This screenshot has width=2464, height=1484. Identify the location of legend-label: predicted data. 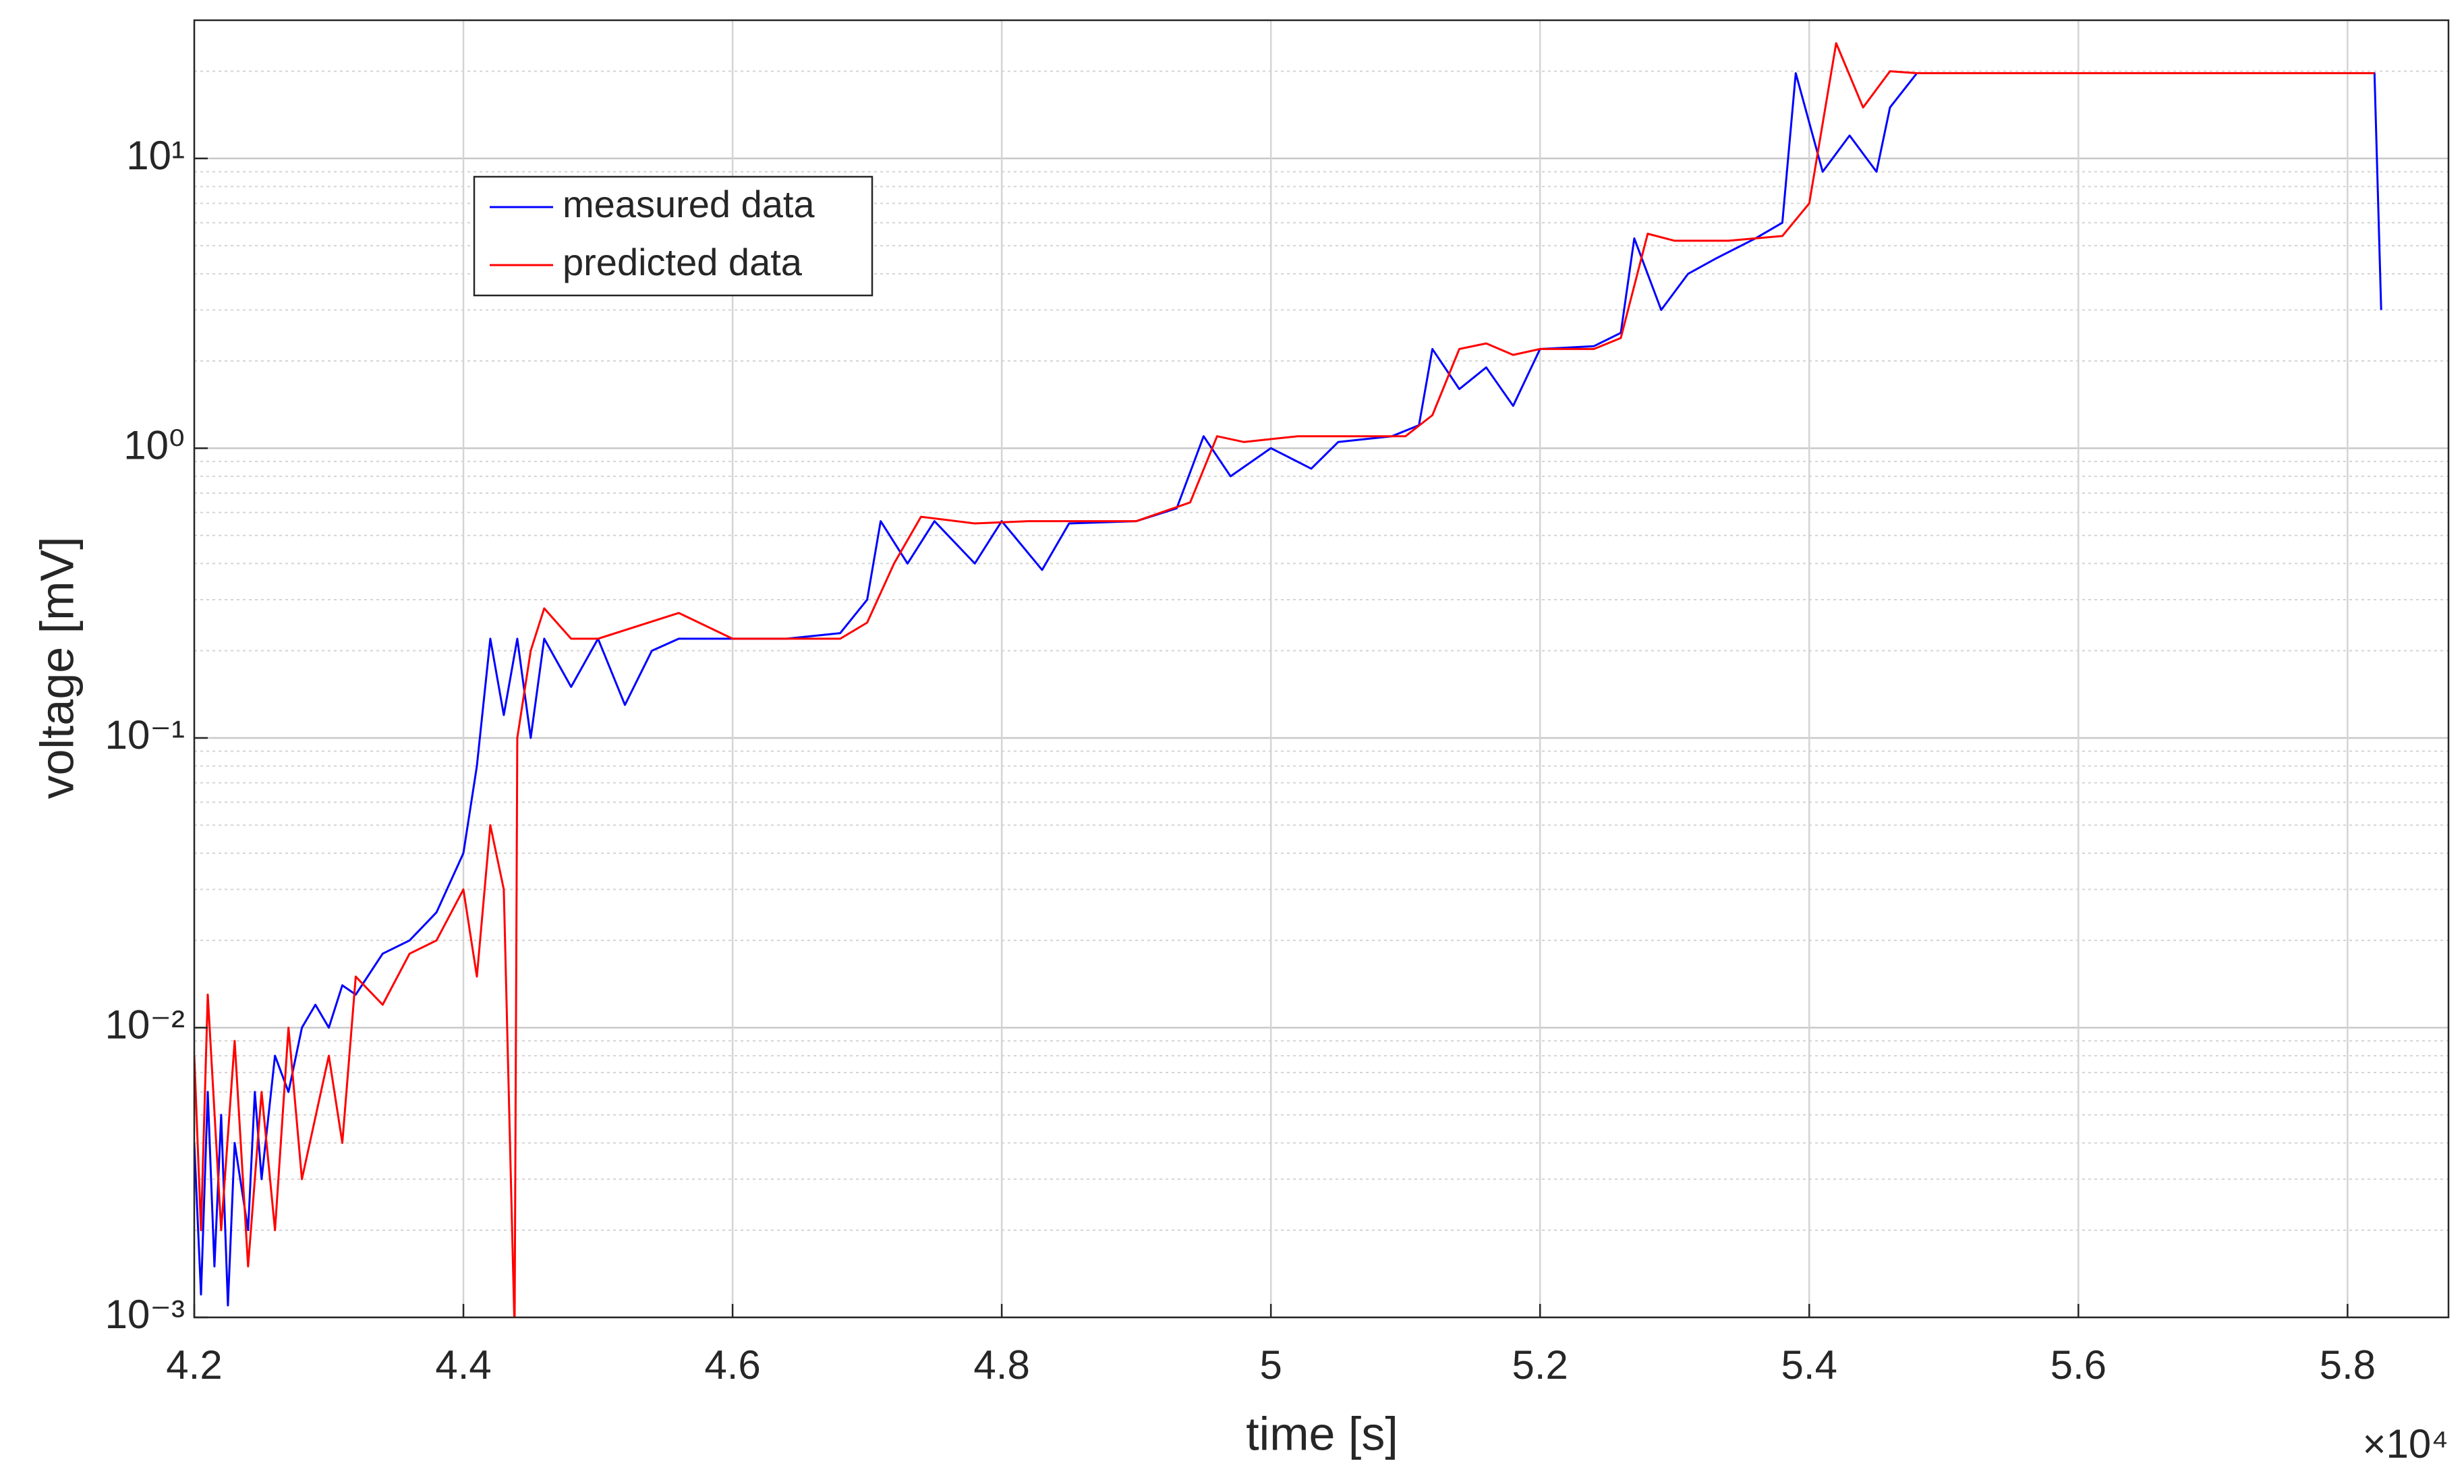
(683, 262).